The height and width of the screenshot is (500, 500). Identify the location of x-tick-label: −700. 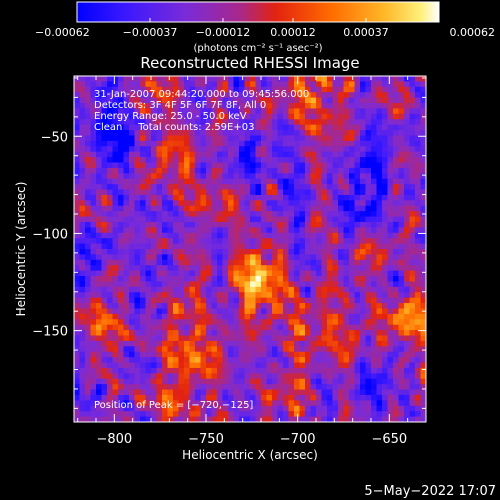
(298, 439).